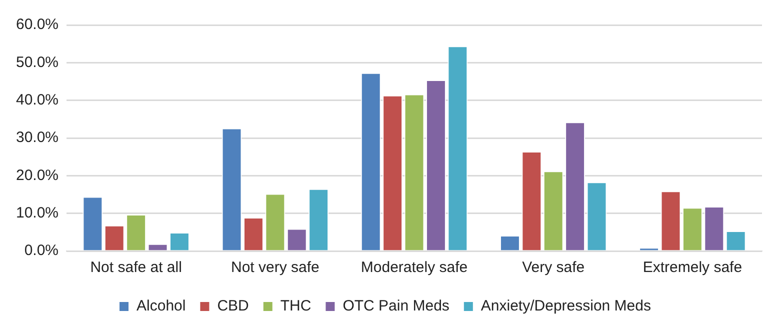 The height and width of the screenshot is (324, 778). Describe the element at coordinates (692, 267) in the screenshot. I see `x-tick-label: Extremely safe` at that location.